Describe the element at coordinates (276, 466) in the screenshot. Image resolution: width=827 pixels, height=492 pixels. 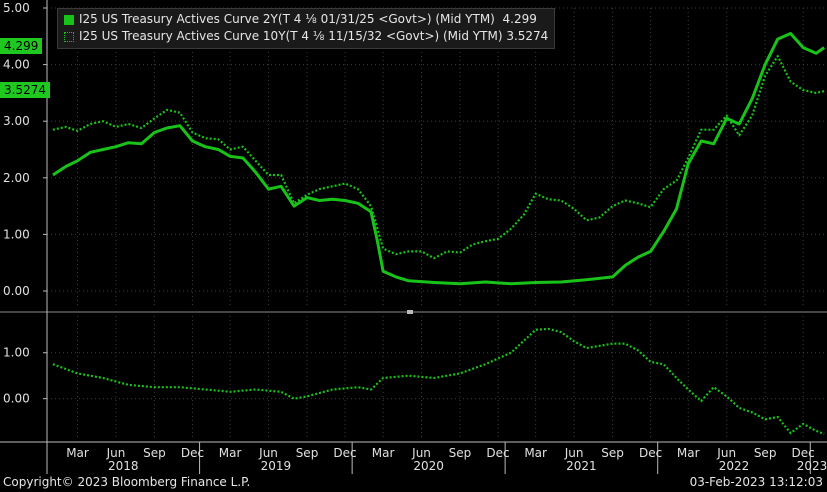
I see `x-year-label: 2019` at that location.